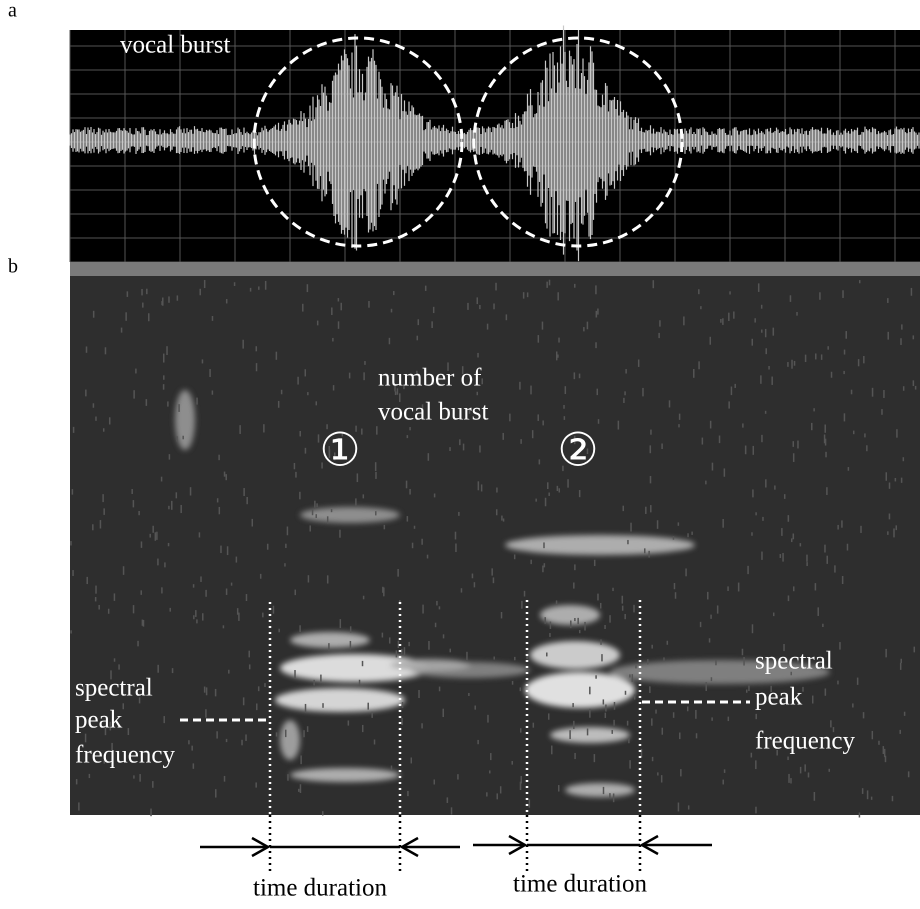 This screenshot has height=909, width=920. Describe the element at coordinates (175, 45) in the screenshot. I see `waveform-annotation: vocal burst` at that location.